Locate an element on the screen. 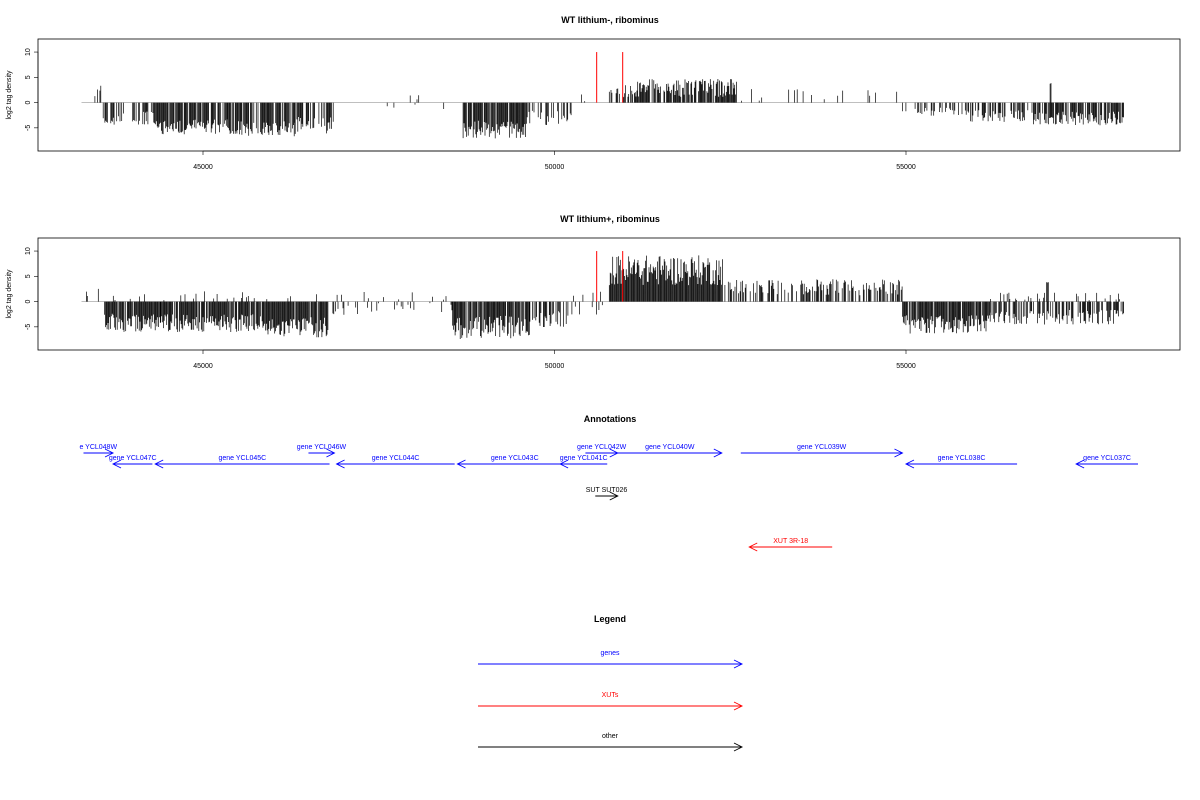  legend-panel: Legend genes XUTs other is located at coordinates (611, 683).